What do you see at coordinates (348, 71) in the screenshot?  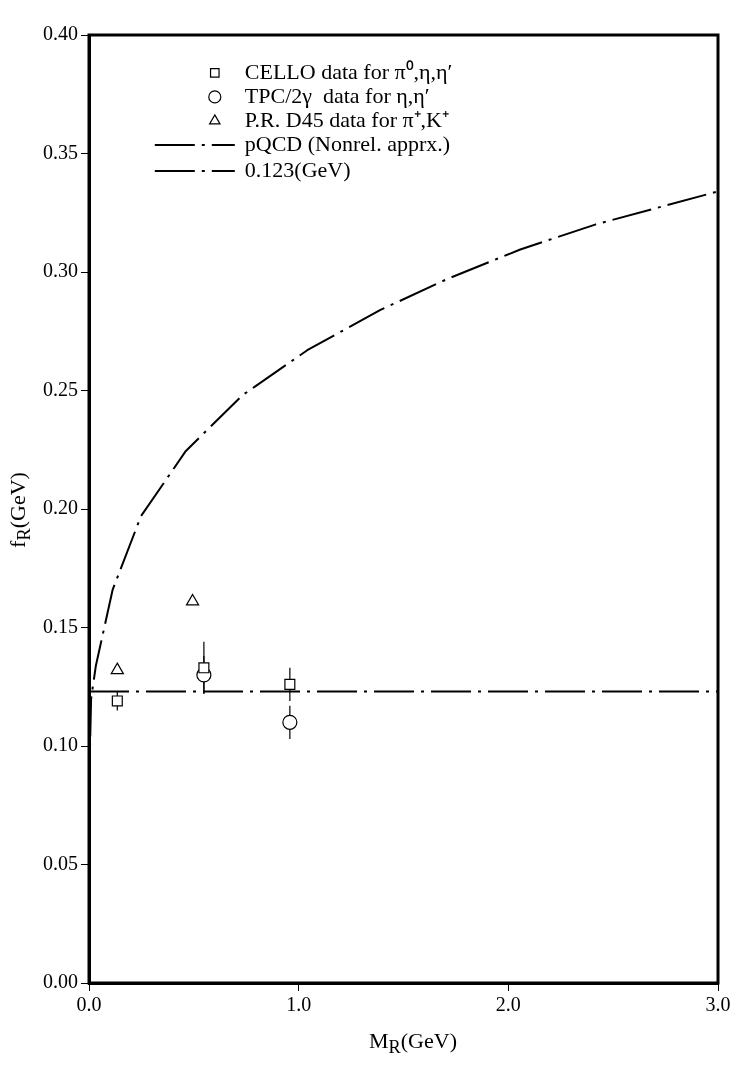 I see `legend-label: CELLO data for π⁰,η,η′` at bounding box center [348, 71].